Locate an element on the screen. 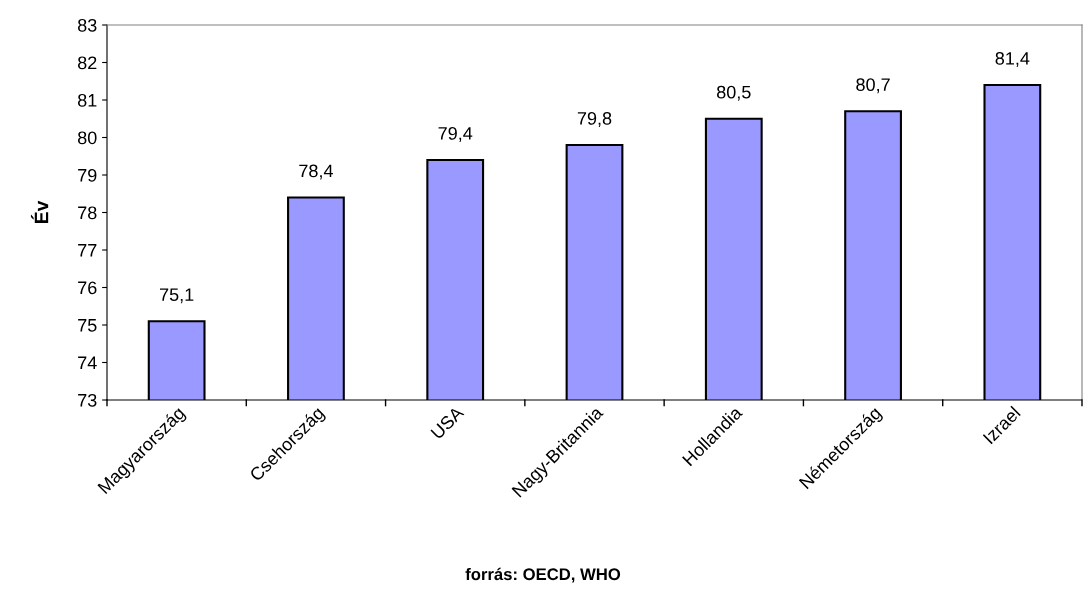  x-tick-label: USA is located at coordinates (447, 422).